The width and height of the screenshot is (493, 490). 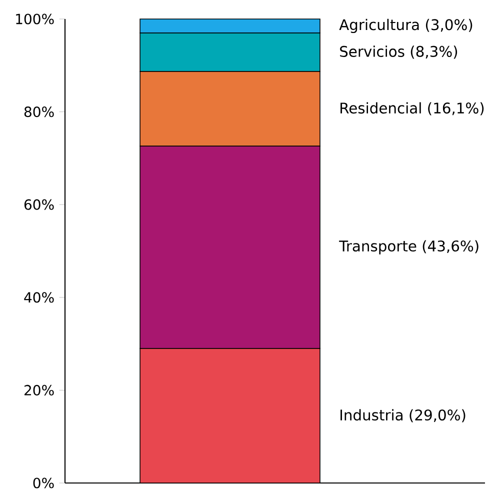 What do you see at coordinates (43, 483) in the screenshot?
I see `y-tick-label: 0%` at bounding box center [43, 483].